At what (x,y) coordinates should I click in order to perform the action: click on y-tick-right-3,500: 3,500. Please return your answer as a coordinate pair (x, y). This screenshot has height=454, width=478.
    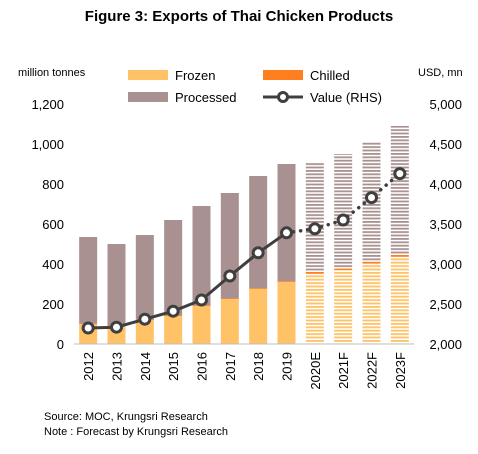
    Looking at the image, I should click on (445, 224).